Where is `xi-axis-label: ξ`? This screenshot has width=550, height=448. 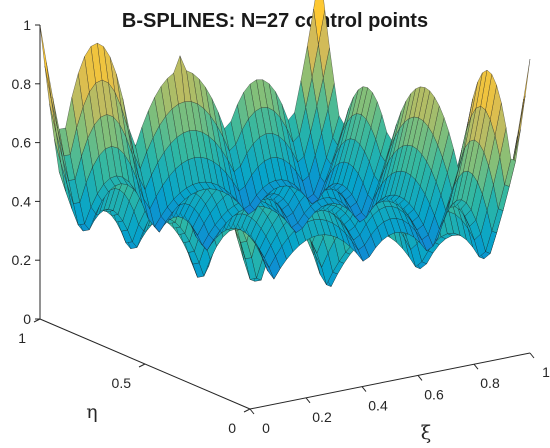
xi-axis-label: ξ is located at coordinates (426, 433).